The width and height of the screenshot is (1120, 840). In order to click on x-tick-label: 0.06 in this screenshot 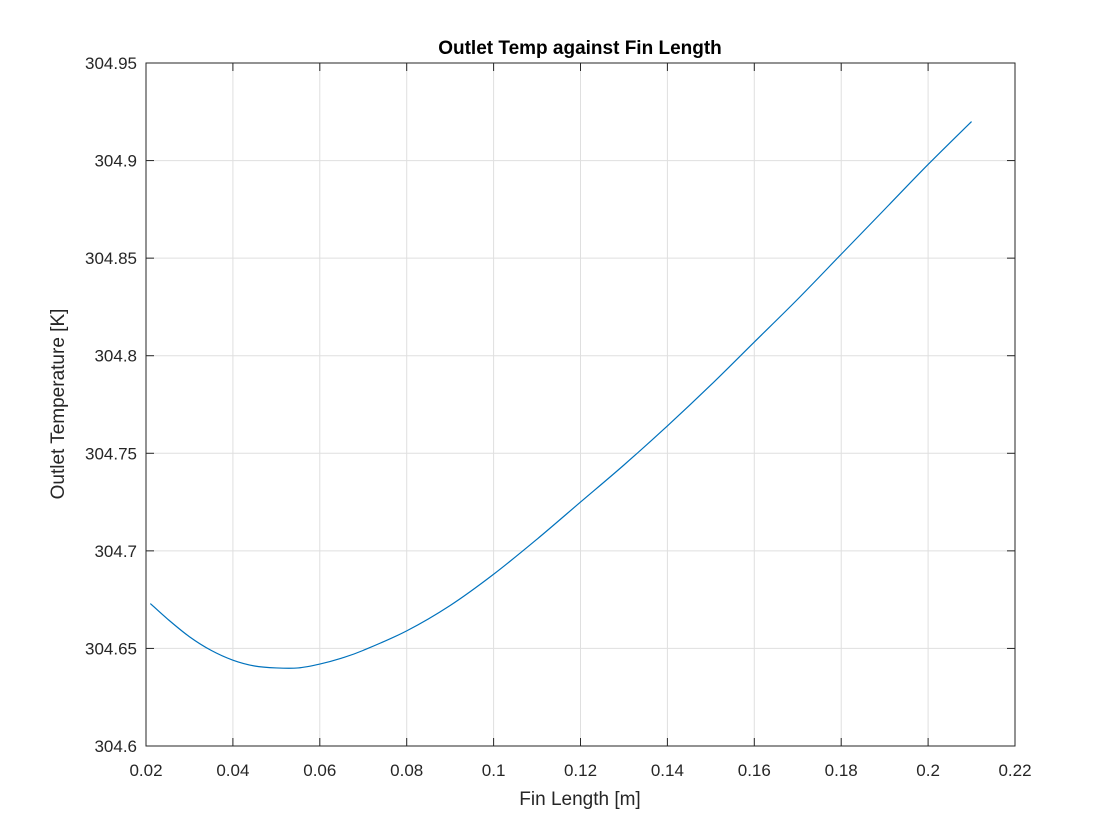, I will do `click(319, 770)`.